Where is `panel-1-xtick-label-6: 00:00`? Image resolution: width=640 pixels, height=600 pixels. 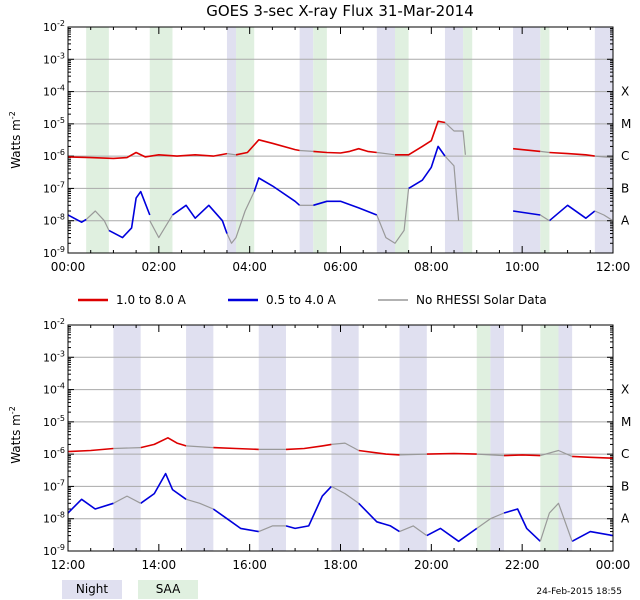 panel-1-xtick-label-6: 00:00 is located at coordinates (613, 565).